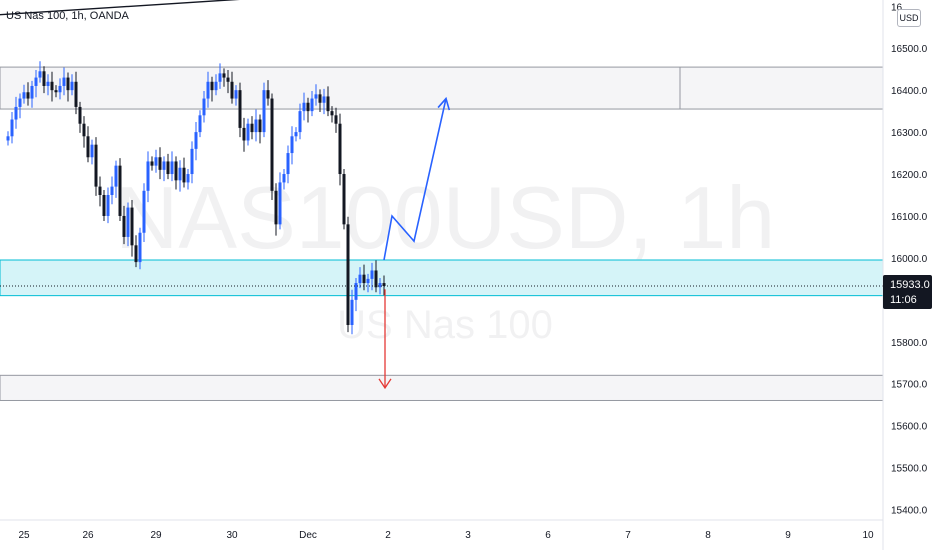 The height and width of the screenshot is (550, 932). I want to click on y-tick-label: 16200.0, so click(909, 175).